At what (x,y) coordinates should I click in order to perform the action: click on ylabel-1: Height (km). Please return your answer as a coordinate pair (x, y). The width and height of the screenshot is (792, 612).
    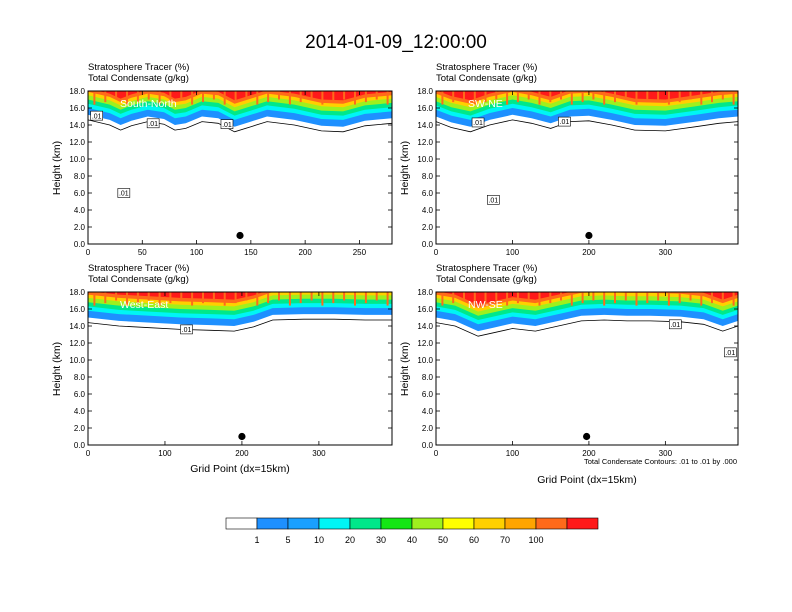
    Looking at the image, I should click on (57, 168).